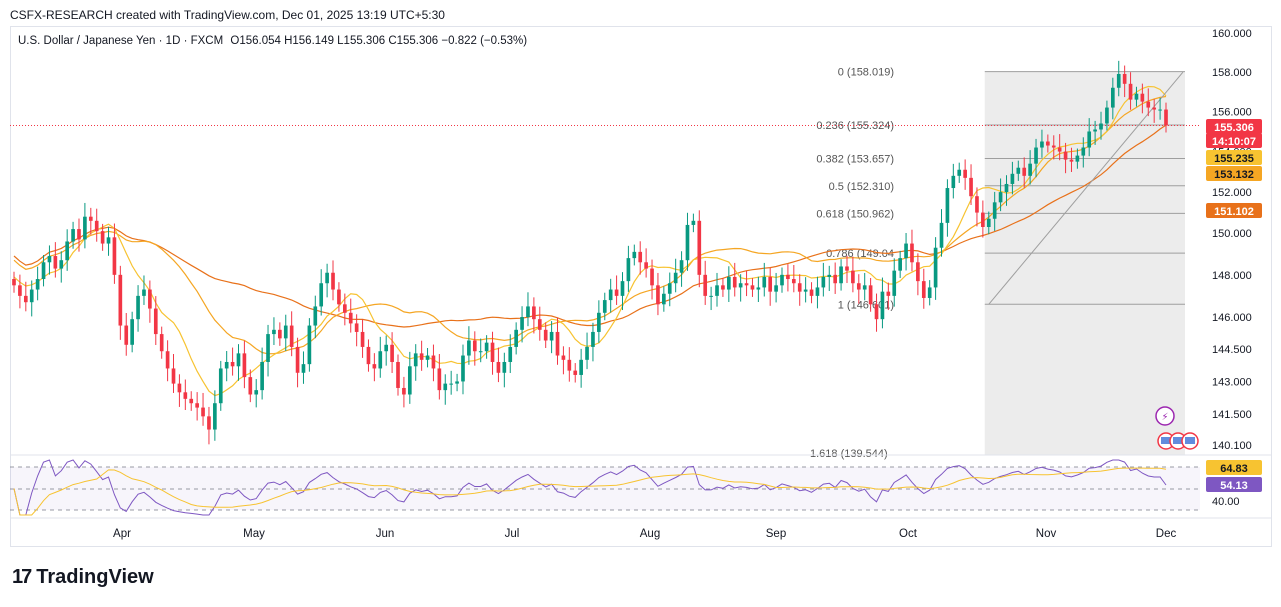 This screenshot has height=607, width=1281. Describe the element at coordinates (1234, 128) in the screenshot. I see `price-badge-label: 155.306` at that location.